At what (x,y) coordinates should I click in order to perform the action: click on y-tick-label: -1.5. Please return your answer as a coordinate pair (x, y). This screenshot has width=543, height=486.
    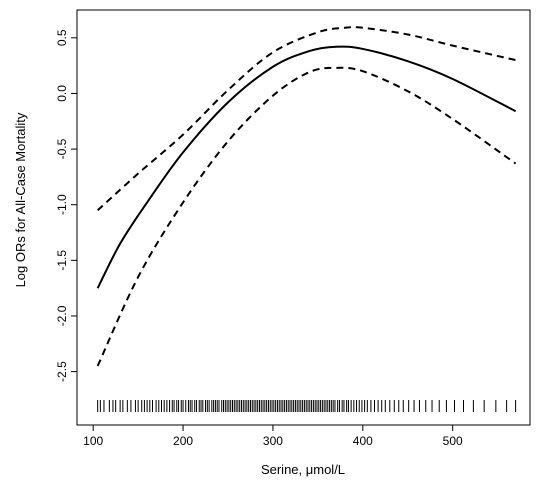
    Looking at the image, I should click on (62, 260).